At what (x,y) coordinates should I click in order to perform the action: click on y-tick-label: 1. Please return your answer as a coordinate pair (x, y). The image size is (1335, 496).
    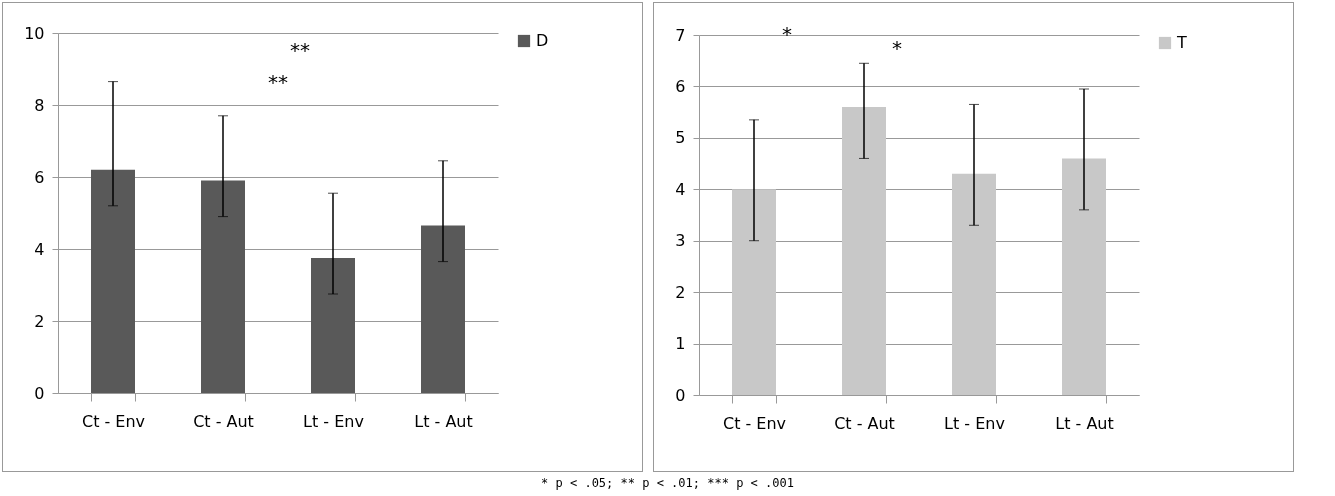
    Looking at the image, I should click on (680, 344).